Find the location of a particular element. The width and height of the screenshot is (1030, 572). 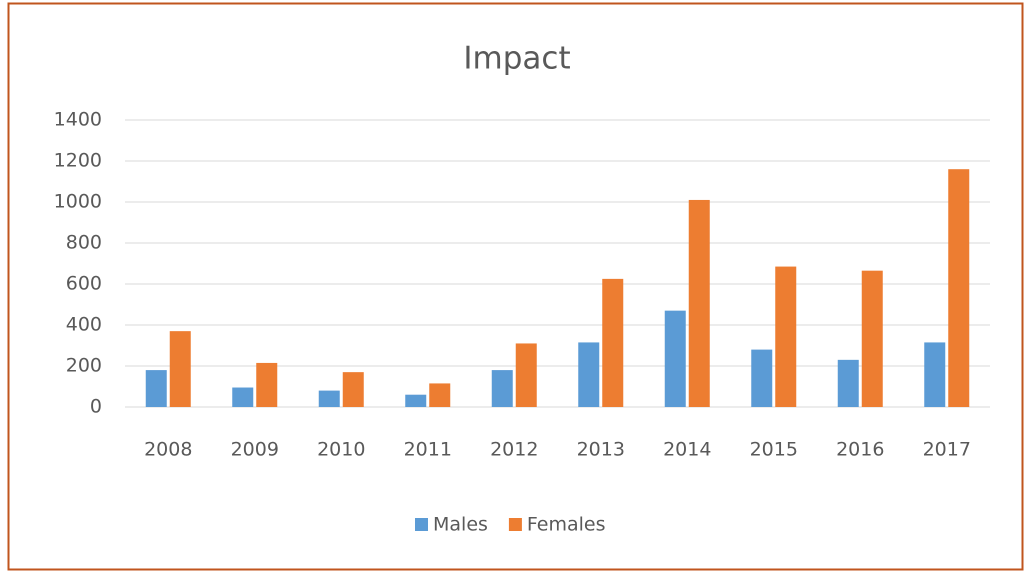

y-tick-label: 800 is located at coordinates (84, 243).